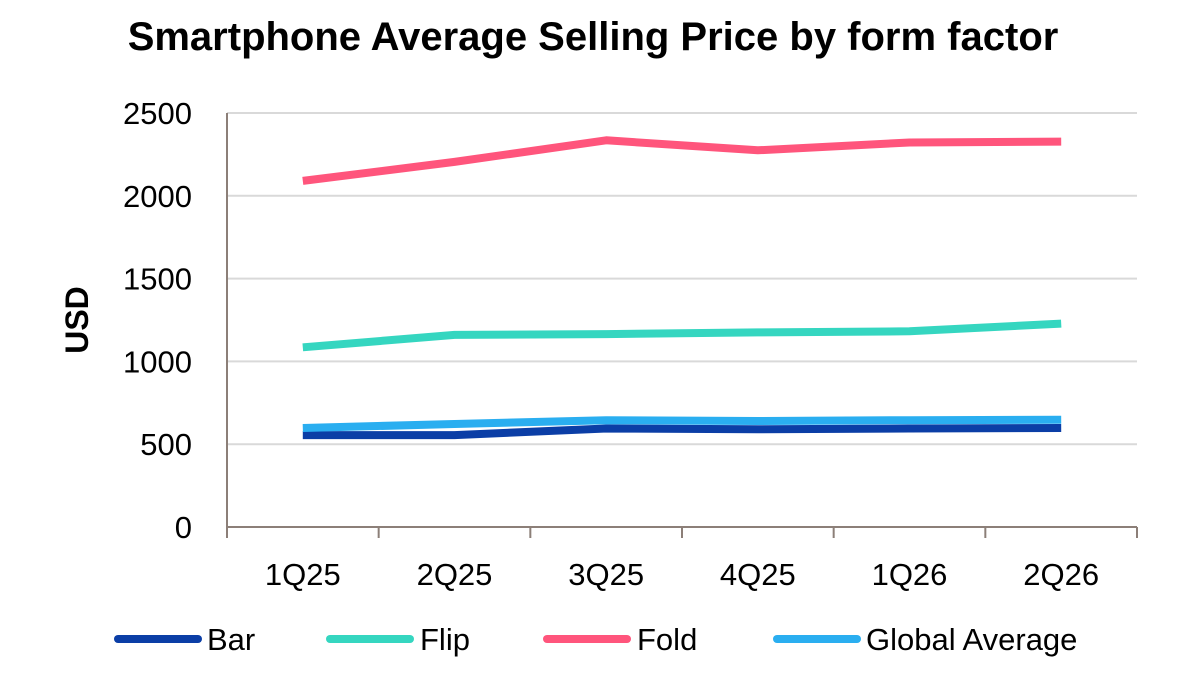  What do you see at coordinates (910, 574) in the screenshot?
I see `x-tick-label: 1Q26` at bounding box center [910, 574].